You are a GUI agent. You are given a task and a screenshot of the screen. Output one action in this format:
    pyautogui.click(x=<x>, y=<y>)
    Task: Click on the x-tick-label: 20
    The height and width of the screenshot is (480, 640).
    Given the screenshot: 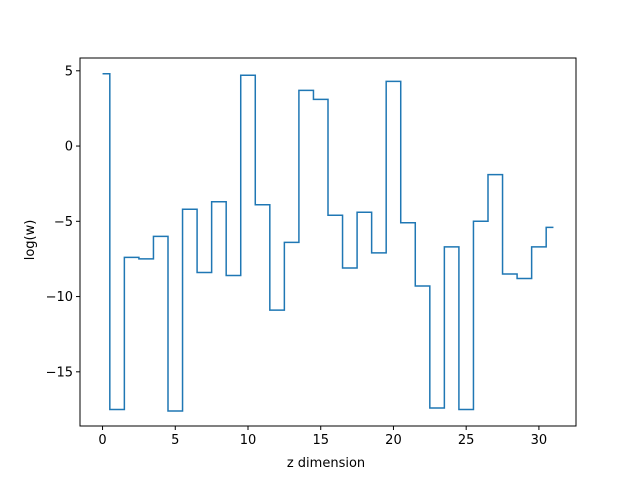 What is the action you would take?
    pyautogui.click(x=393, y=440)
    